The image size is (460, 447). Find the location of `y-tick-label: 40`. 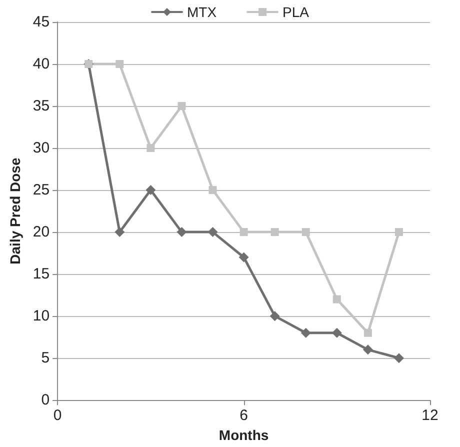

y-tick-label: 40 is located at coordinates (41, 64).